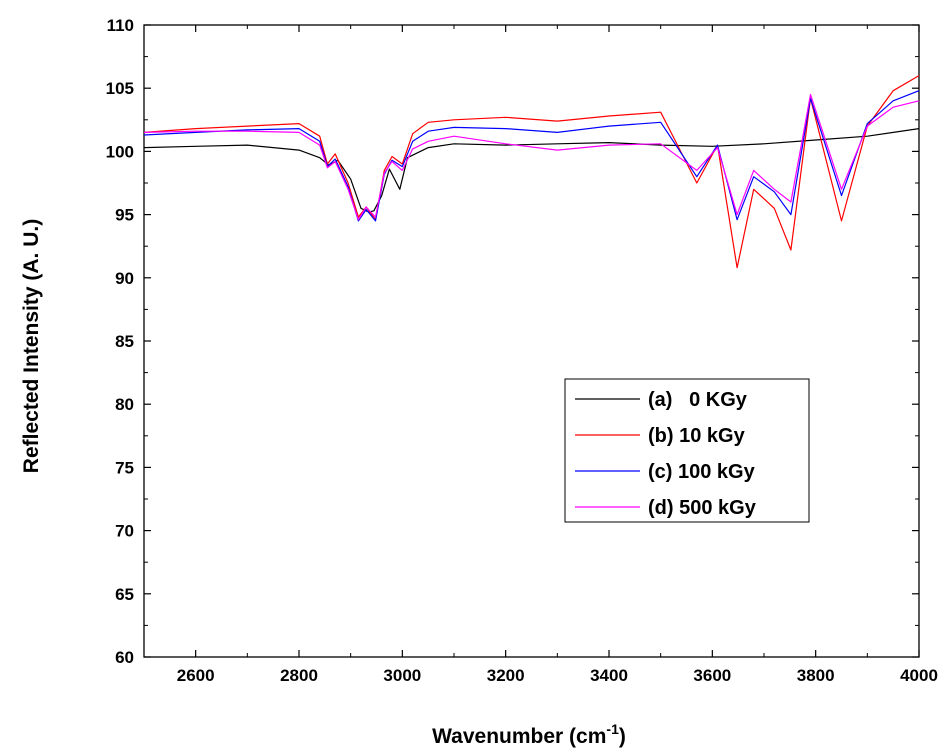 The image size is (950, 753). Describe the element at coordinates (698, 400) in the screenshot. I see `legend-label: (a) 0 KGy` at that location.